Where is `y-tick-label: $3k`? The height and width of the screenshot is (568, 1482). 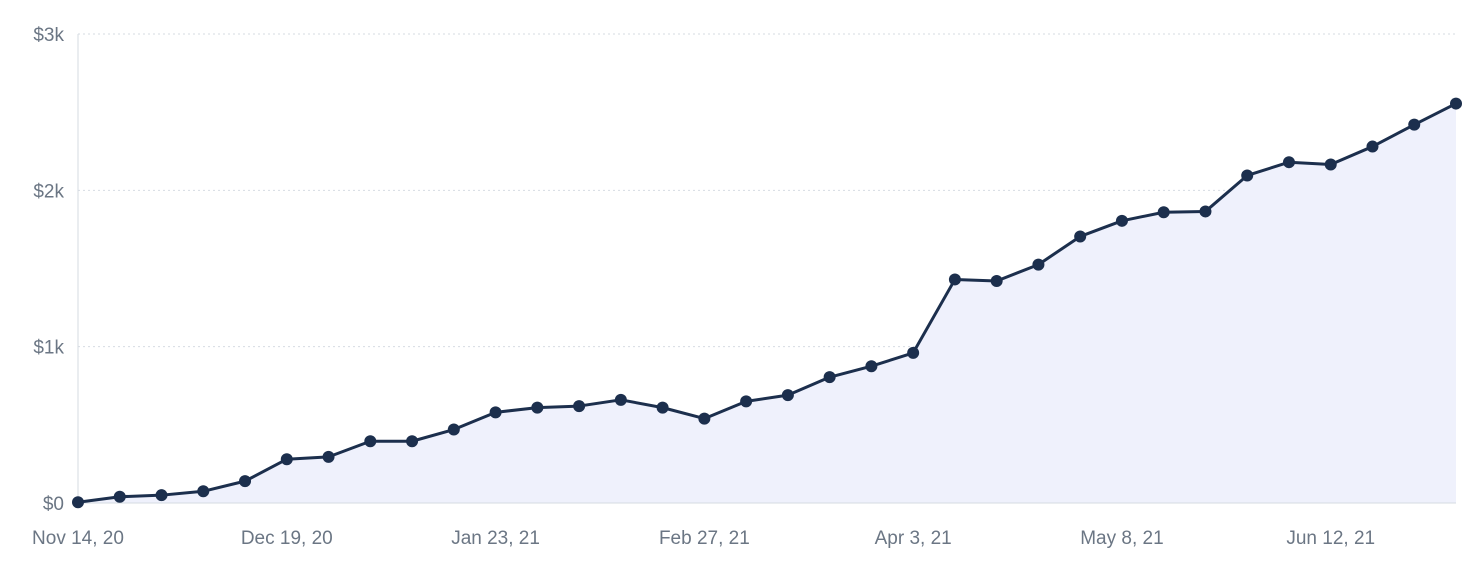 y-tick-label: $3k is located at coordinates (48, 35).